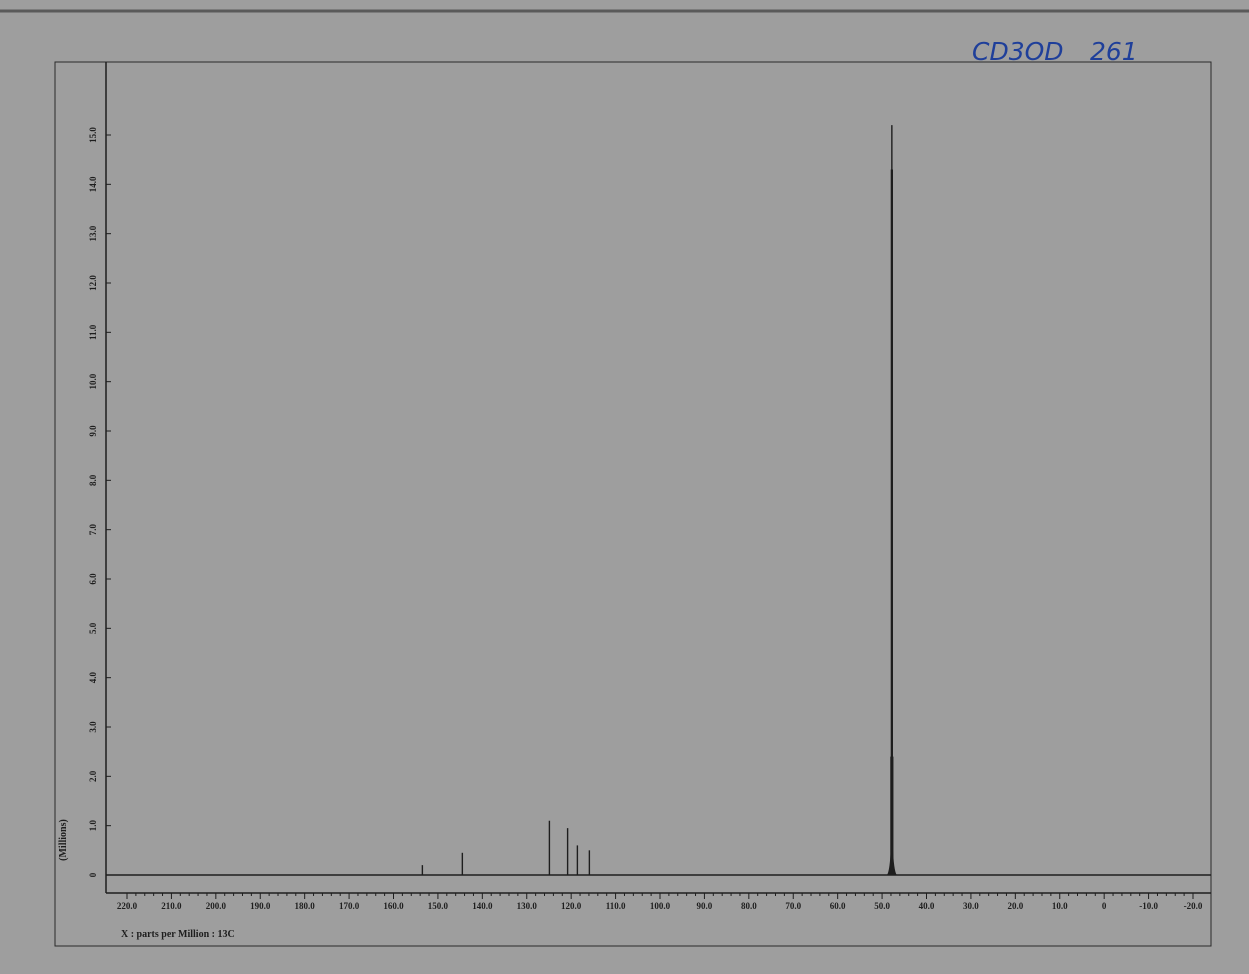 The width and height of the screenshot is (1249, 974). Describe the element at coordinates (93, 233) in the screenshot. I see `y-tick-label: 13.0` at that location.